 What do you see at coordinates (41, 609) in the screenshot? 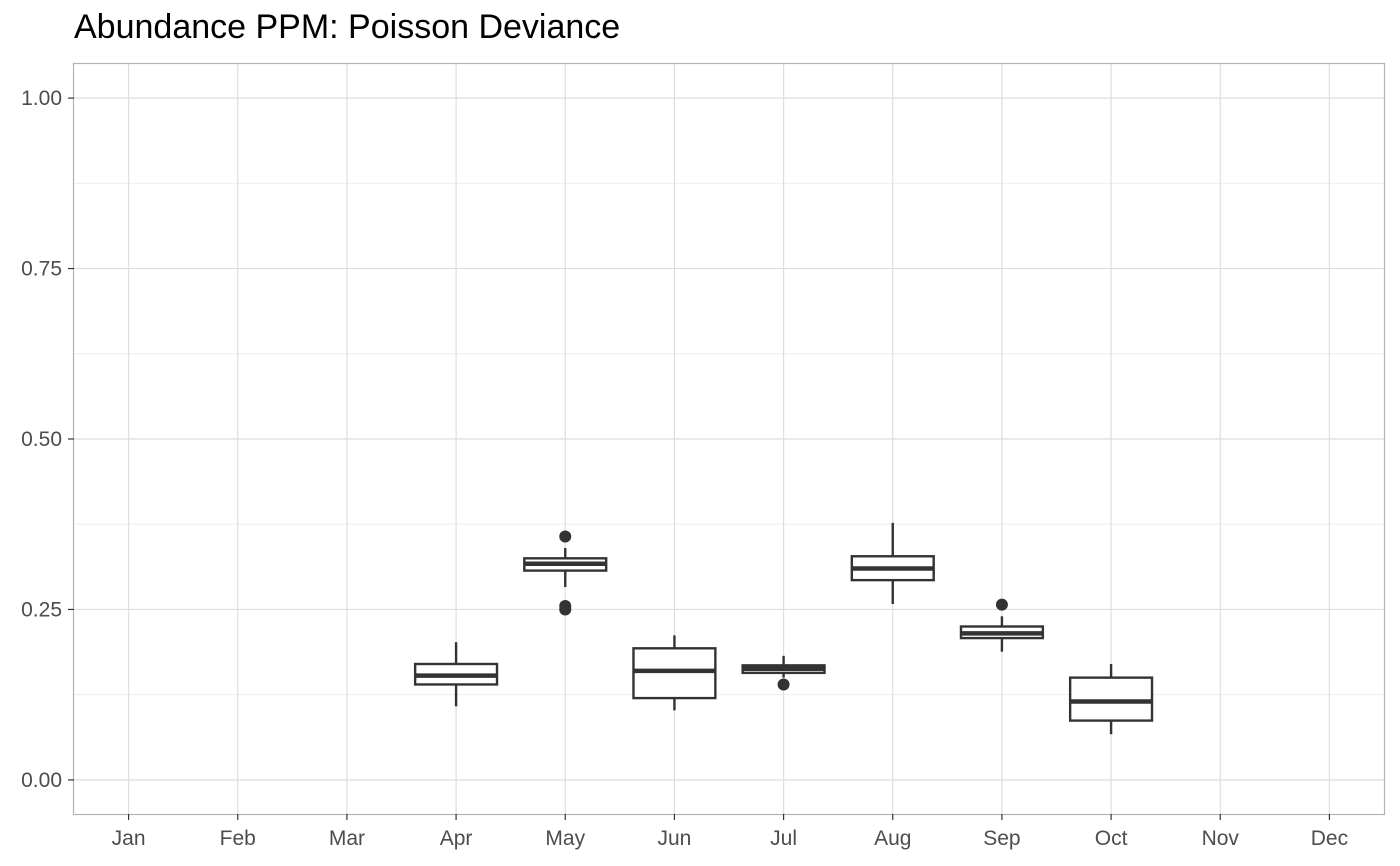
I see `y-tick-label: 0.25` at bounding box center [41, 609].